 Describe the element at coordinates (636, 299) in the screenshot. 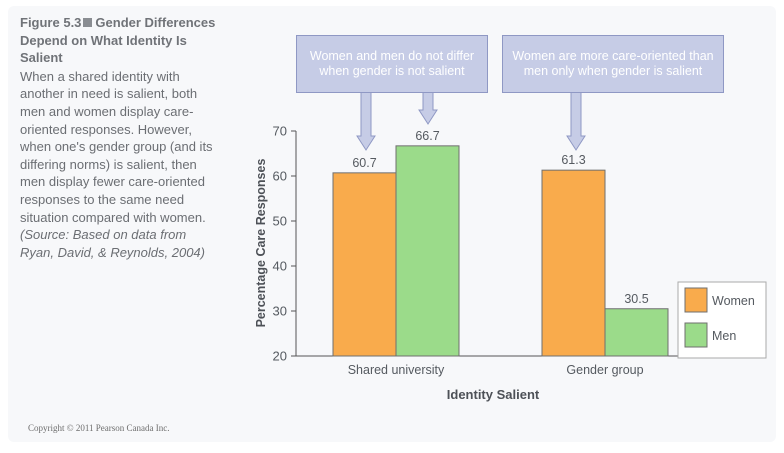

I see `data-label: 30.5` at that location.